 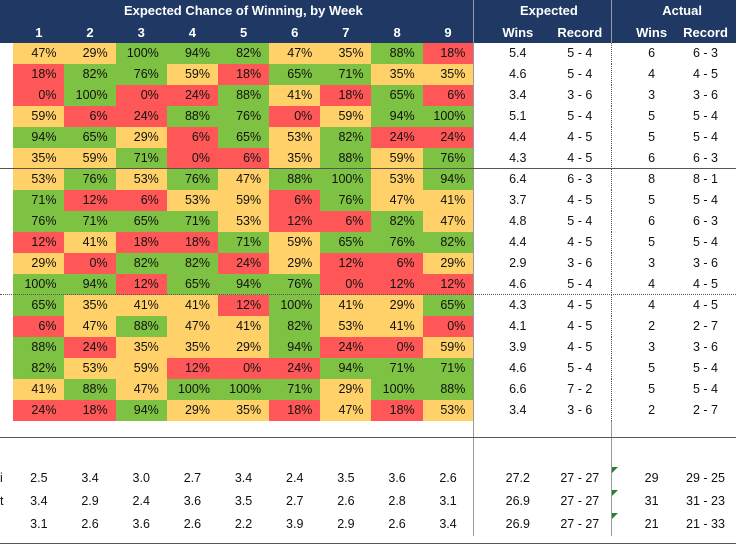 I want to click on summary-actual-record: 21 - 33, so click(x=705, y=524).